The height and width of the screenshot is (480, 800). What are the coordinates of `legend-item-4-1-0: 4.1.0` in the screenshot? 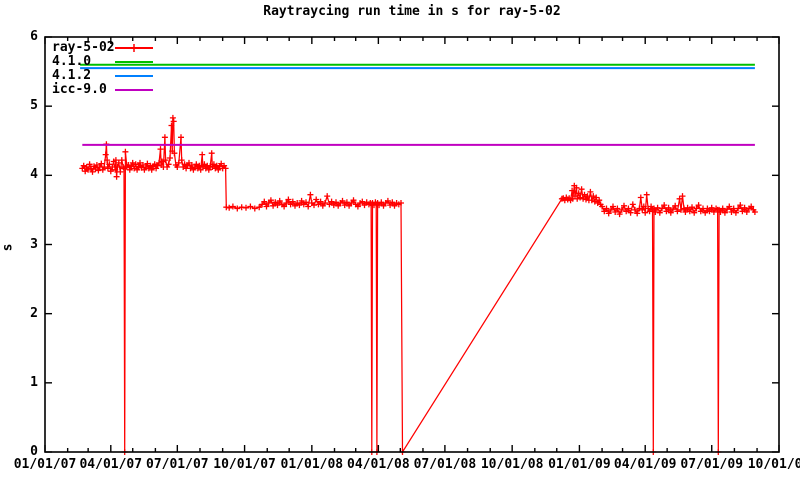 It's located at (137, 62).